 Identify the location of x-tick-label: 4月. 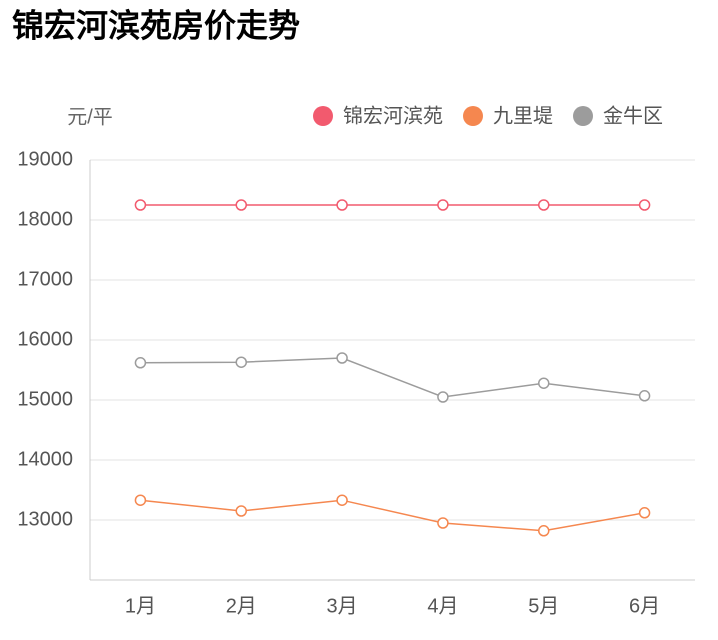
(442, 606).